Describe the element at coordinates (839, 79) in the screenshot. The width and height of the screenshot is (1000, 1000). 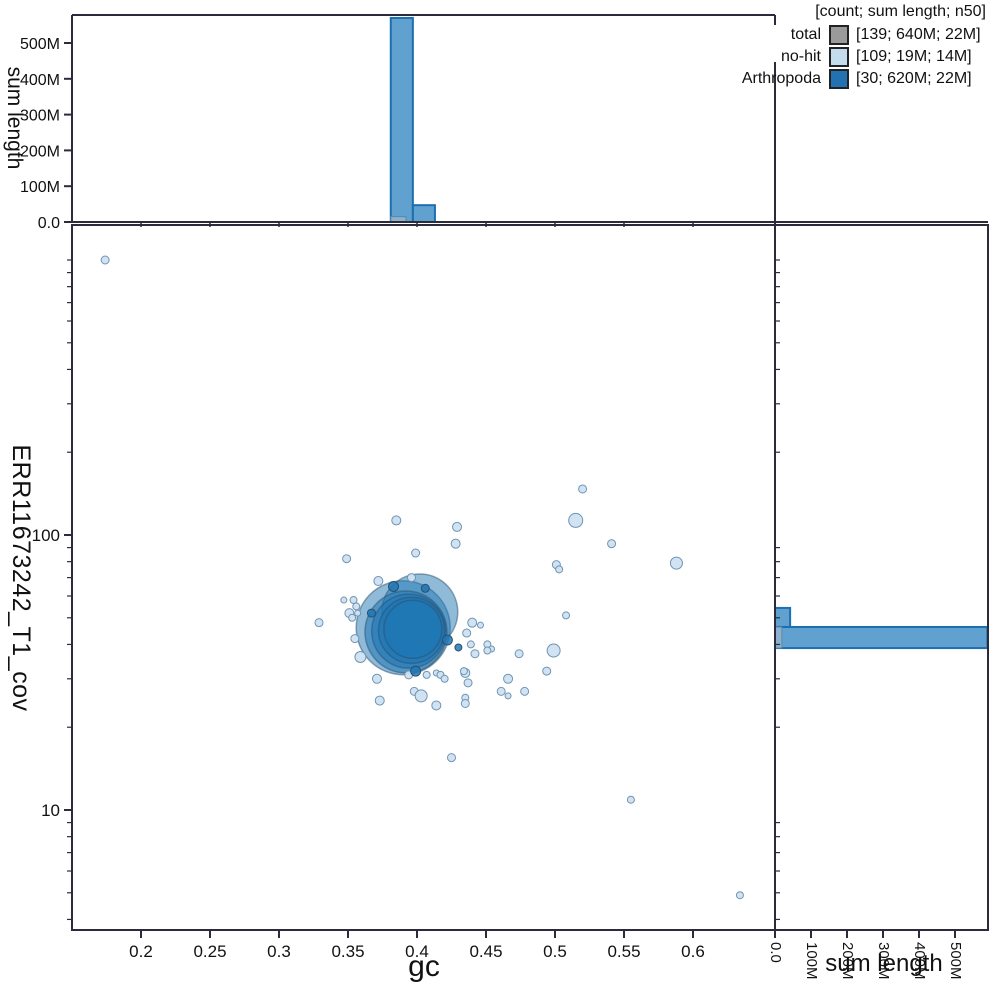
I see `legend-swatch-arthropoda-icon` at that location.